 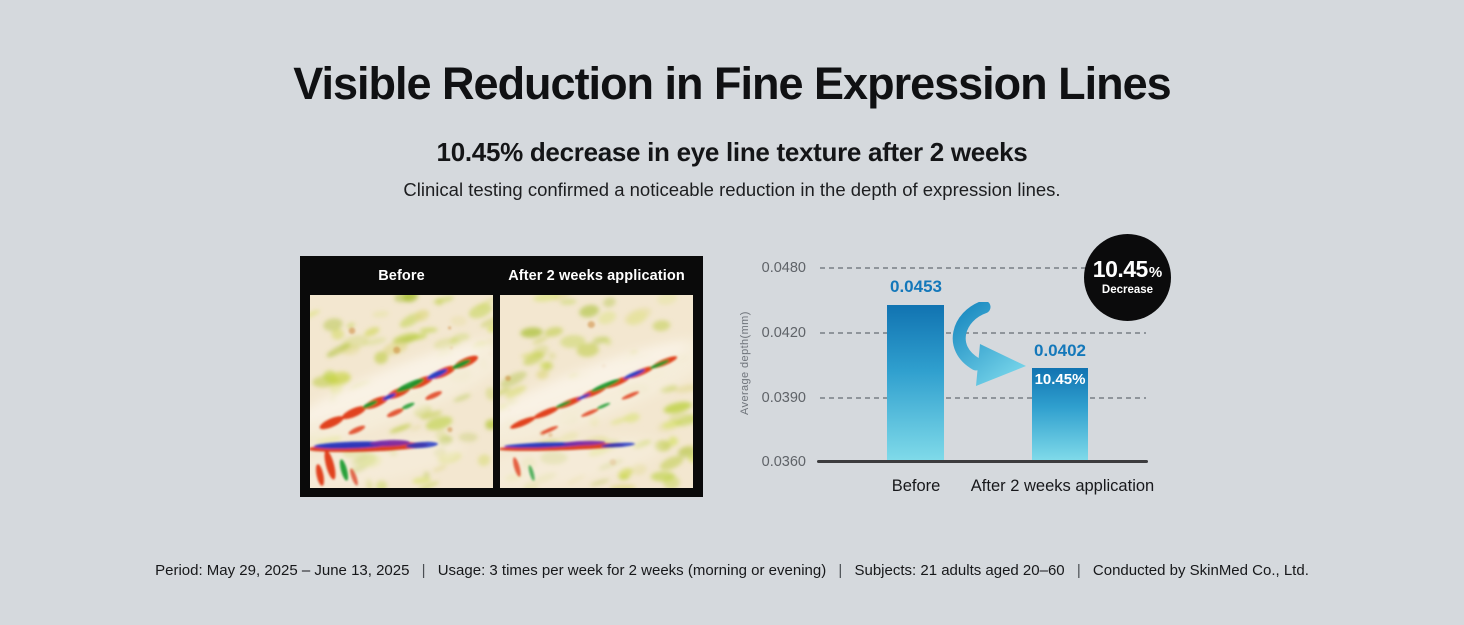 I want to click on bar-after, so click(x=1060, y=414).